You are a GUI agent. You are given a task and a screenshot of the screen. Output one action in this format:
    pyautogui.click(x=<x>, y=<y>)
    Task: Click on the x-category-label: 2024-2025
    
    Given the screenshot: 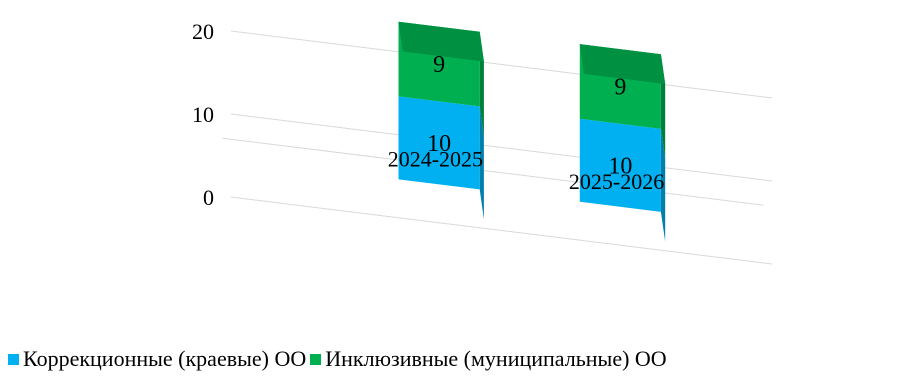 What is the action you would take?
    pyautogui.click(x=435, y=158)
    